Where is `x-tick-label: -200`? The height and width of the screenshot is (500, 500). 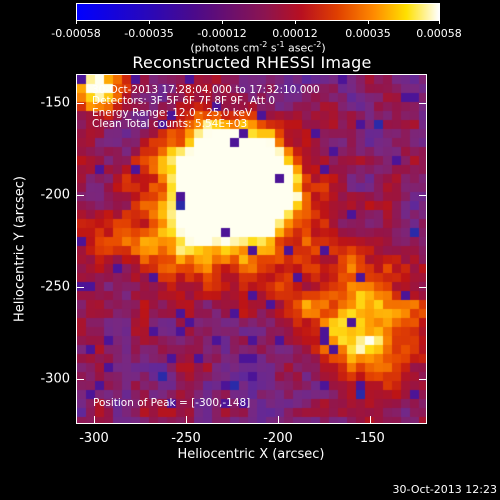 x-tick-label: -200 is located at coordinates (278, 438).